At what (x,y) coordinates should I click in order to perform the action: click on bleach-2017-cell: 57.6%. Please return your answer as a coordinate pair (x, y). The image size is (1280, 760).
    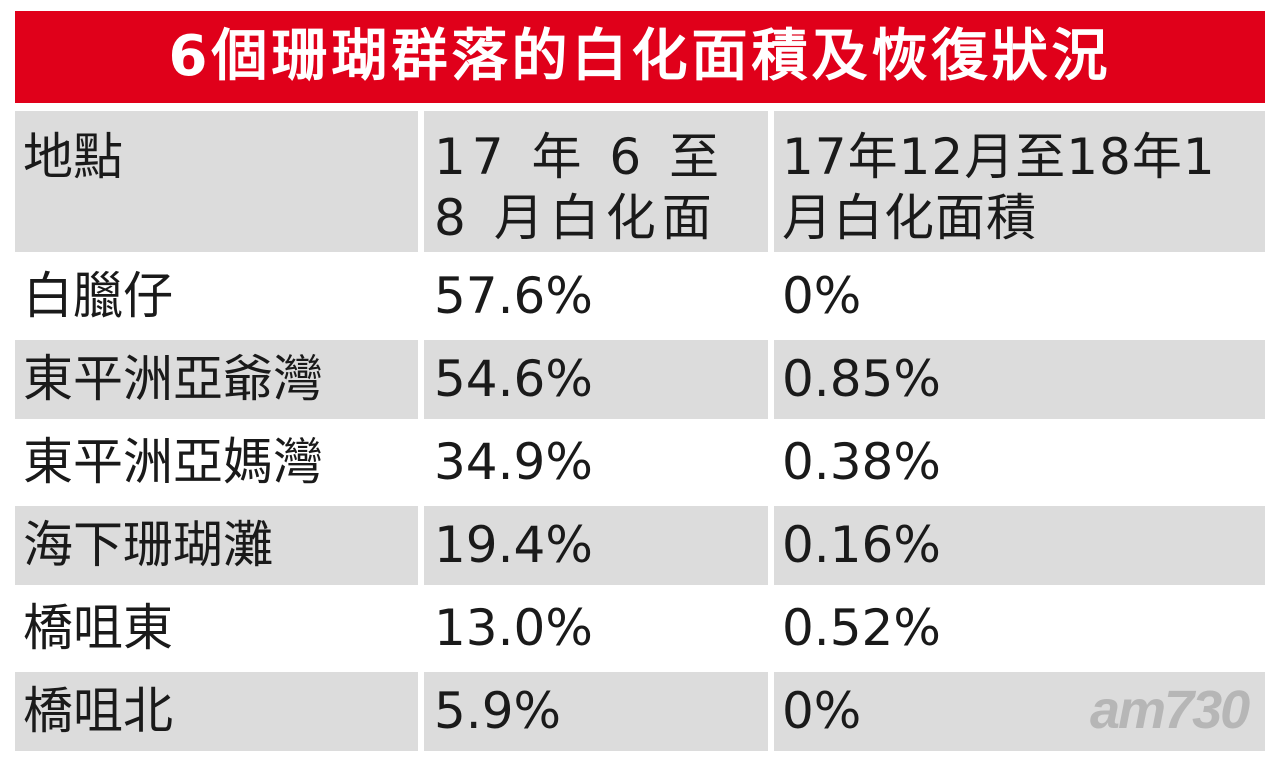
    Looking at the image, I should click on (513, 296).